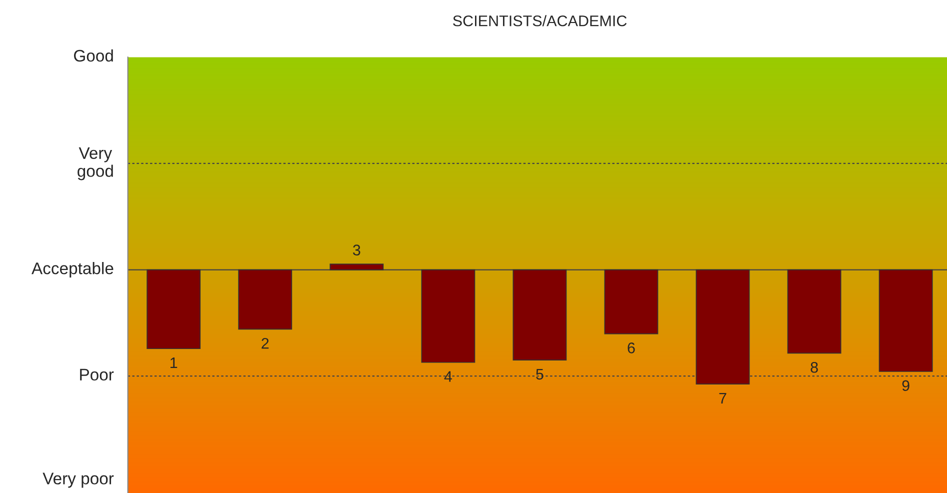 This screenshot has height=493, width=947. Describe the element at coordinates (814, 367) in the screenshot. I see `x-tick-label: 8` at that location.